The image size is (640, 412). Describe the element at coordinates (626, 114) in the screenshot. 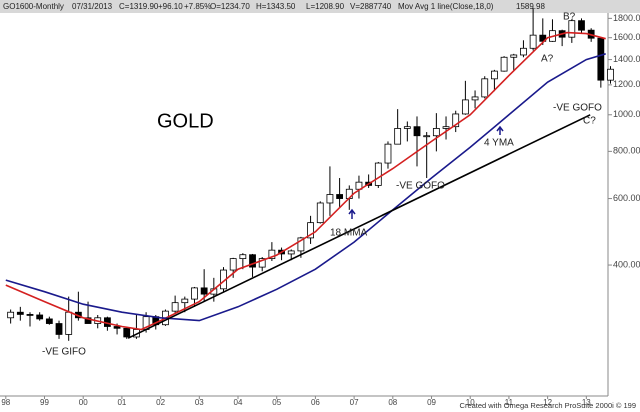

I see `y-tick-label: 1000.00` at that location.